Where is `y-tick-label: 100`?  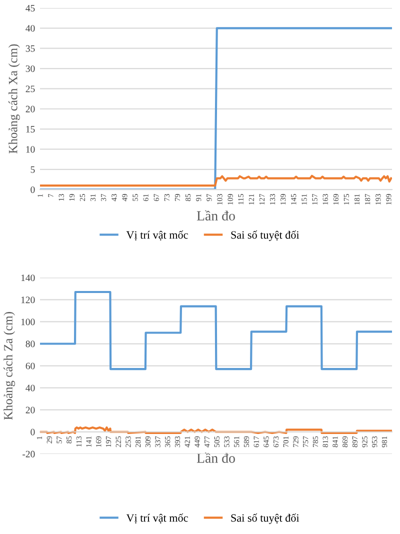
y-tick-label: 100 is located at coordinates (28, 322).